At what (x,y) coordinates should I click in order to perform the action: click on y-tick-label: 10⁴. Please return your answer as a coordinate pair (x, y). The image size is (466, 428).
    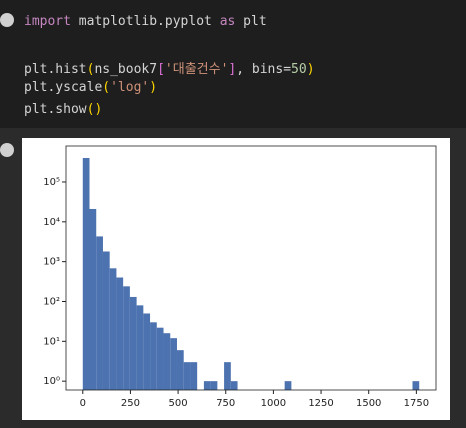
    Looking at the image, I should click on (51, 222).